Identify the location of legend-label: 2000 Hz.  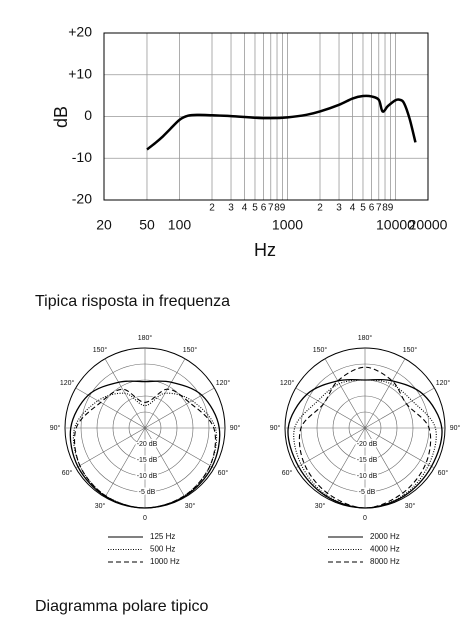
(385, 536).